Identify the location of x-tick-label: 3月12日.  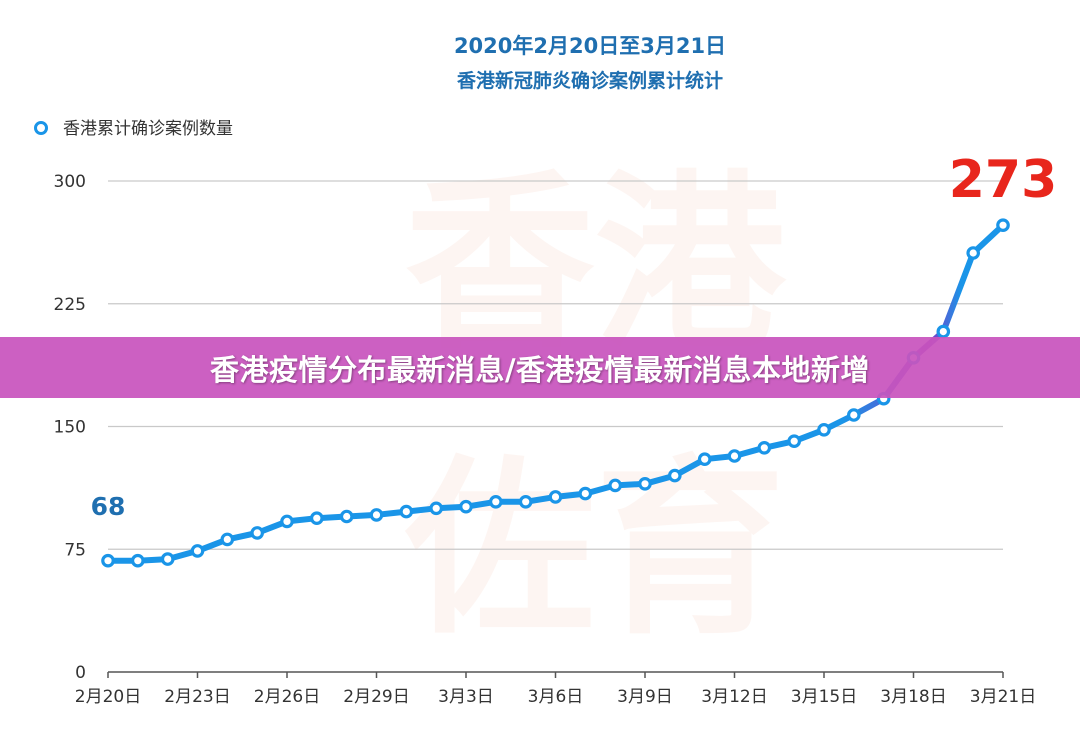
(734, 697).